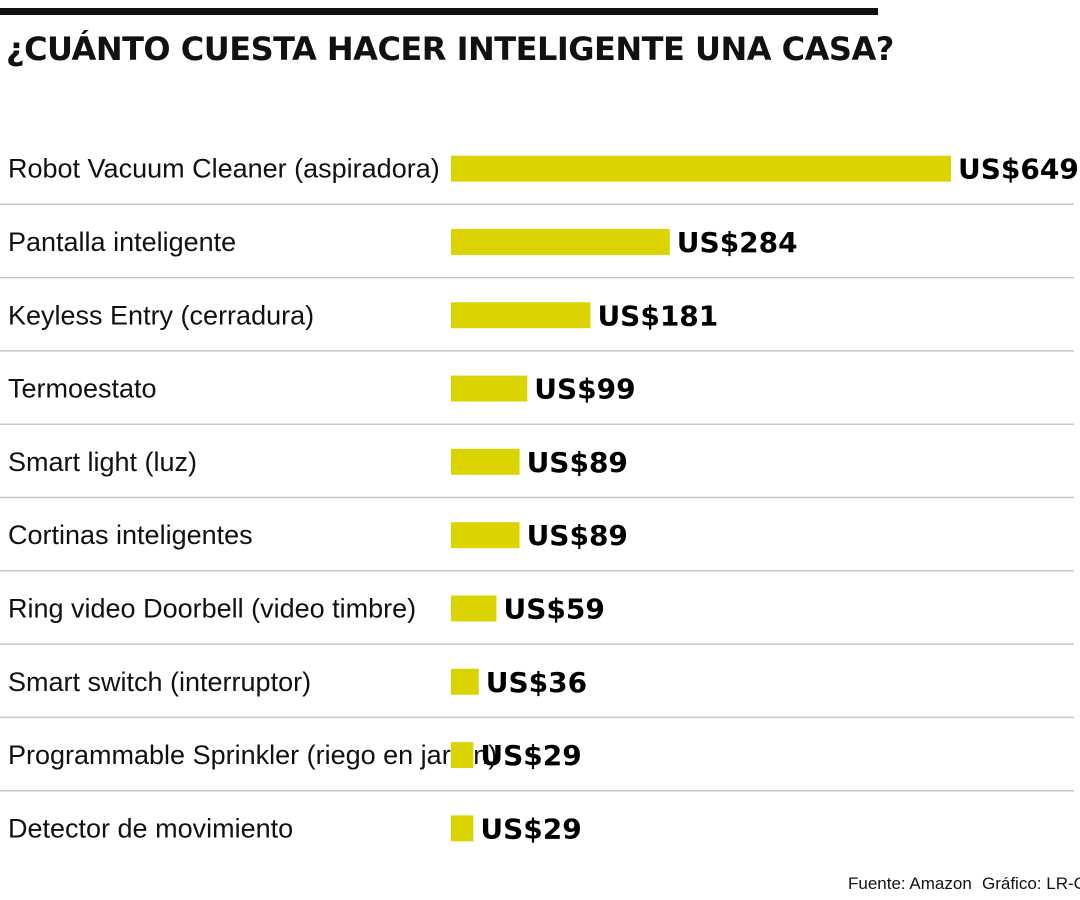  I want to click on top-rule, so click(439, 11).